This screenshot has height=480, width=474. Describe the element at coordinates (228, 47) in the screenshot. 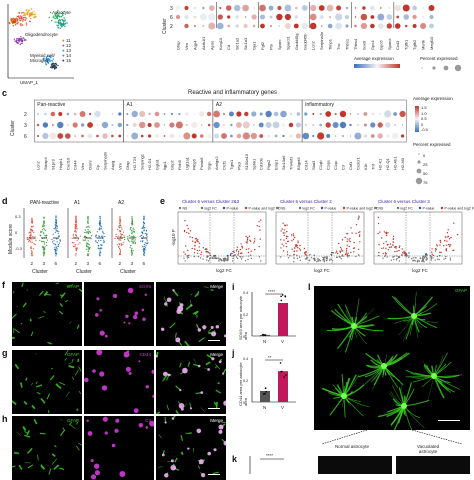

I see `top-gene-label: Cd` at that location.